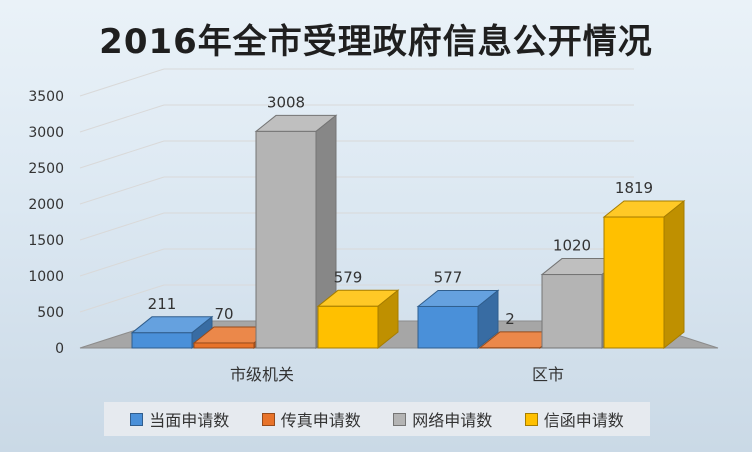 The width and height of the screenshot is (752, 452). What do you see at coordinates (46, 97) in the screenshot?
I see `y-tick-label: 3500` at bounding box center [46, 97].